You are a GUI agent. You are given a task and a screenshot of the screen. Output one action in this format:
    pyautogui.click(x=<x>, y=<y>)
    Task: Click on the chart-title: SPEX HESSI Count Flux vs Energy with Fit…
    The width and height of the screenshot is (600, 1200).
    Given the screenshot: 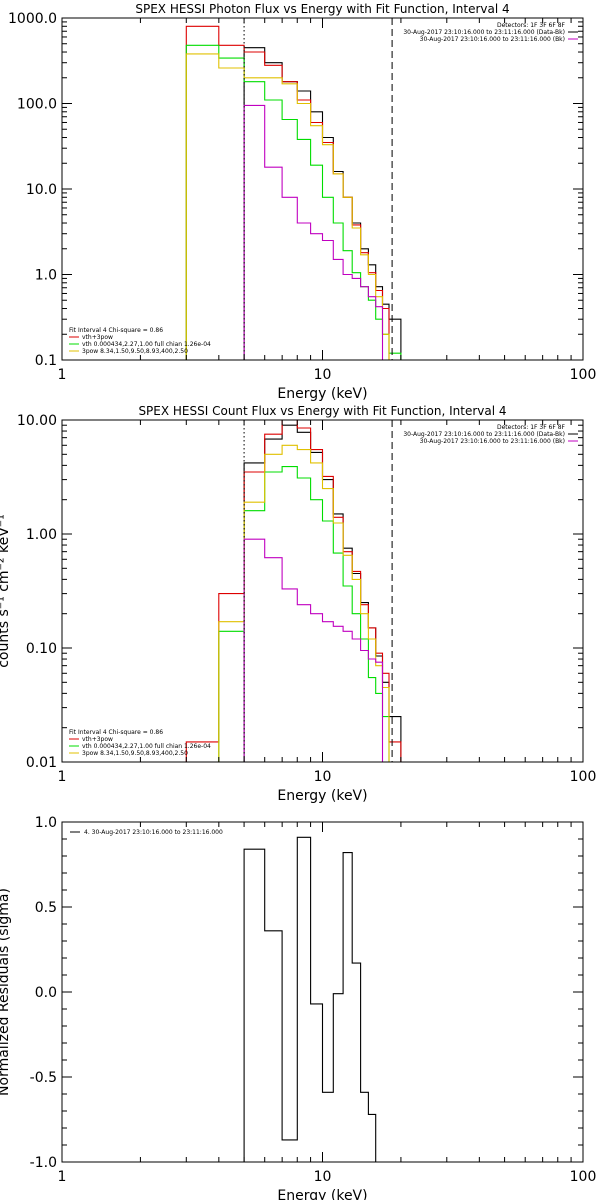 What is the action you would take?
    pyautogui.click(x=322, y=411)
    